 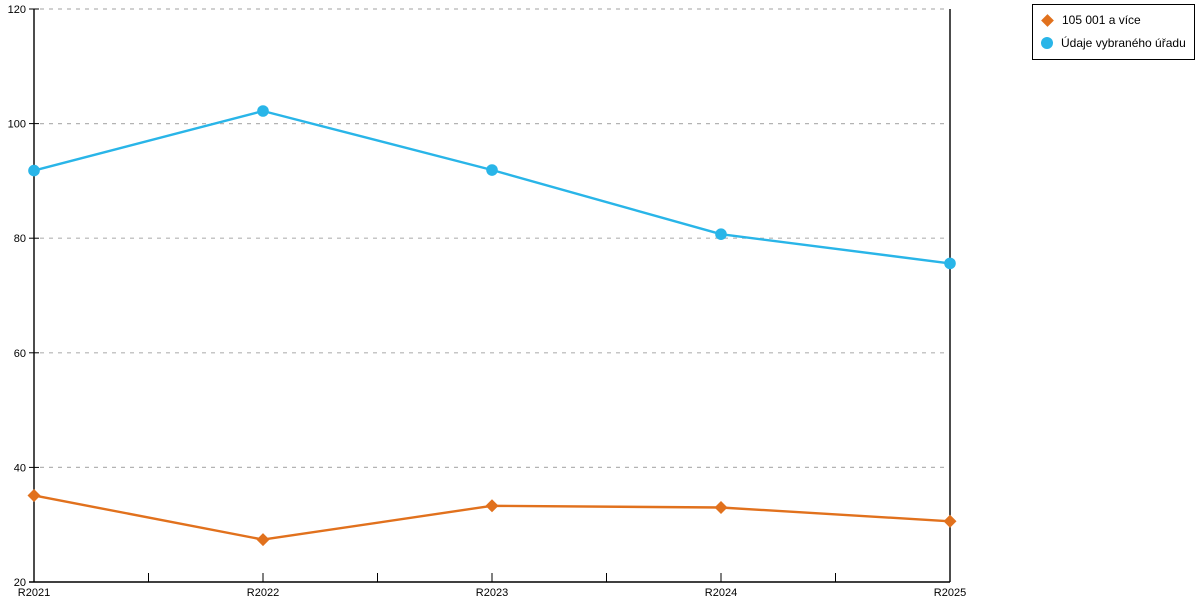 I want to click on diamond-marker-icon, so click(x=1047, y=20).